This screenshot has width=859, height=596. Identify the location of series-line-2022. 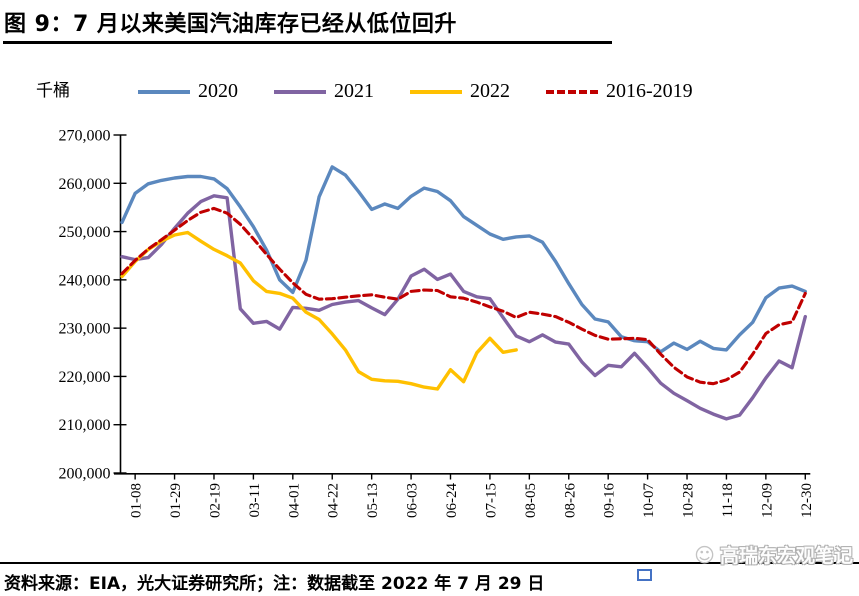
(319, 310).